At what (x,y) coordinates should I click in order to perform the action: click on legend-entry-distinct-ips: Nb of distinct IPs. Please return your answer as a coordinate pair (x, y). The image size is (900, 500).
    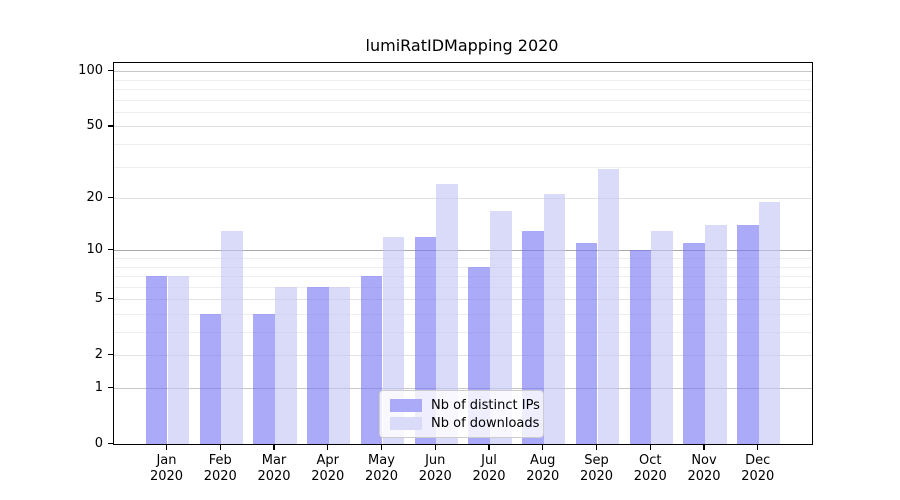
    Looking at the image, I should click on (465, 405).